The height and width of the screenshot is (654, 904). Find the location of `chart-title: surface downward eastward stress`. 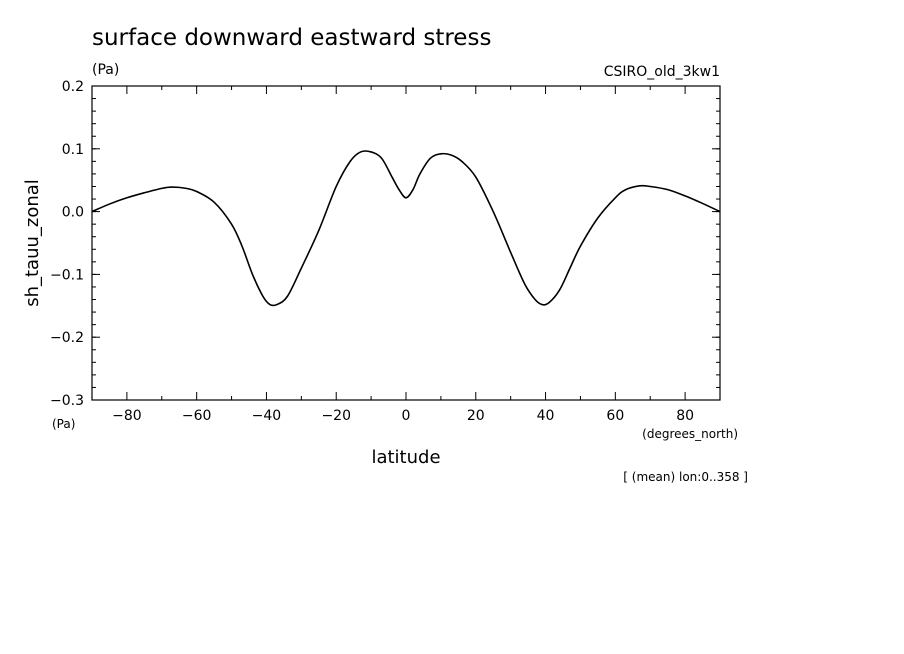

chart-title: surface downward eastward stress is located at coordinates (291, 38).